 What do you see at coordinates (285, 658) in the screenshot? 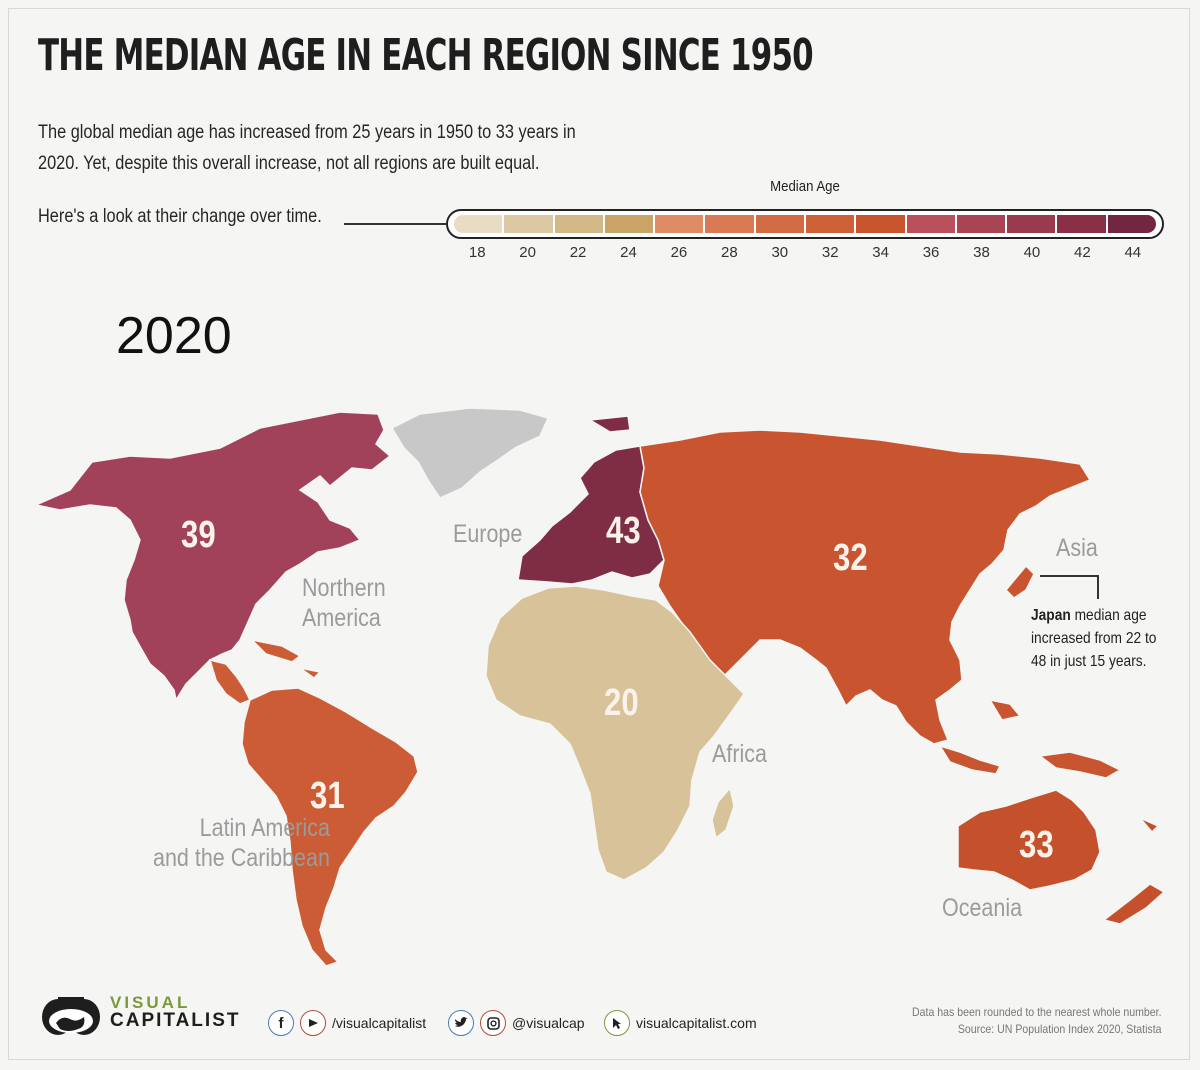
I see `region-caribbean` at bounding box center [285, 658].